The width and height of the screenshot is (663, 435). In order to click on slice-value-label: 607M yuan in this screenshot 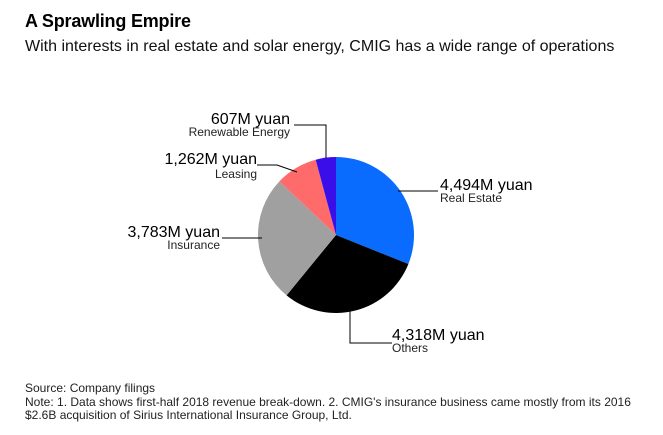, I will do `click(250, 119)`.